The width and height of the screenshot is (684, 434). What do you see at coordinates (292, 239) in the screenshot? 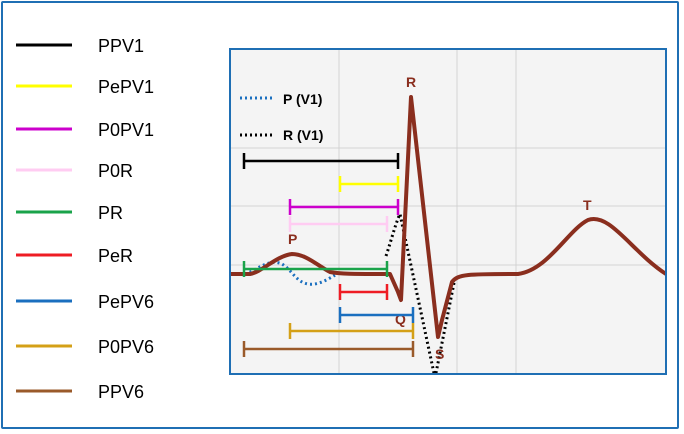
I see `wave-label-p: P` at bounding box center [292, 239].